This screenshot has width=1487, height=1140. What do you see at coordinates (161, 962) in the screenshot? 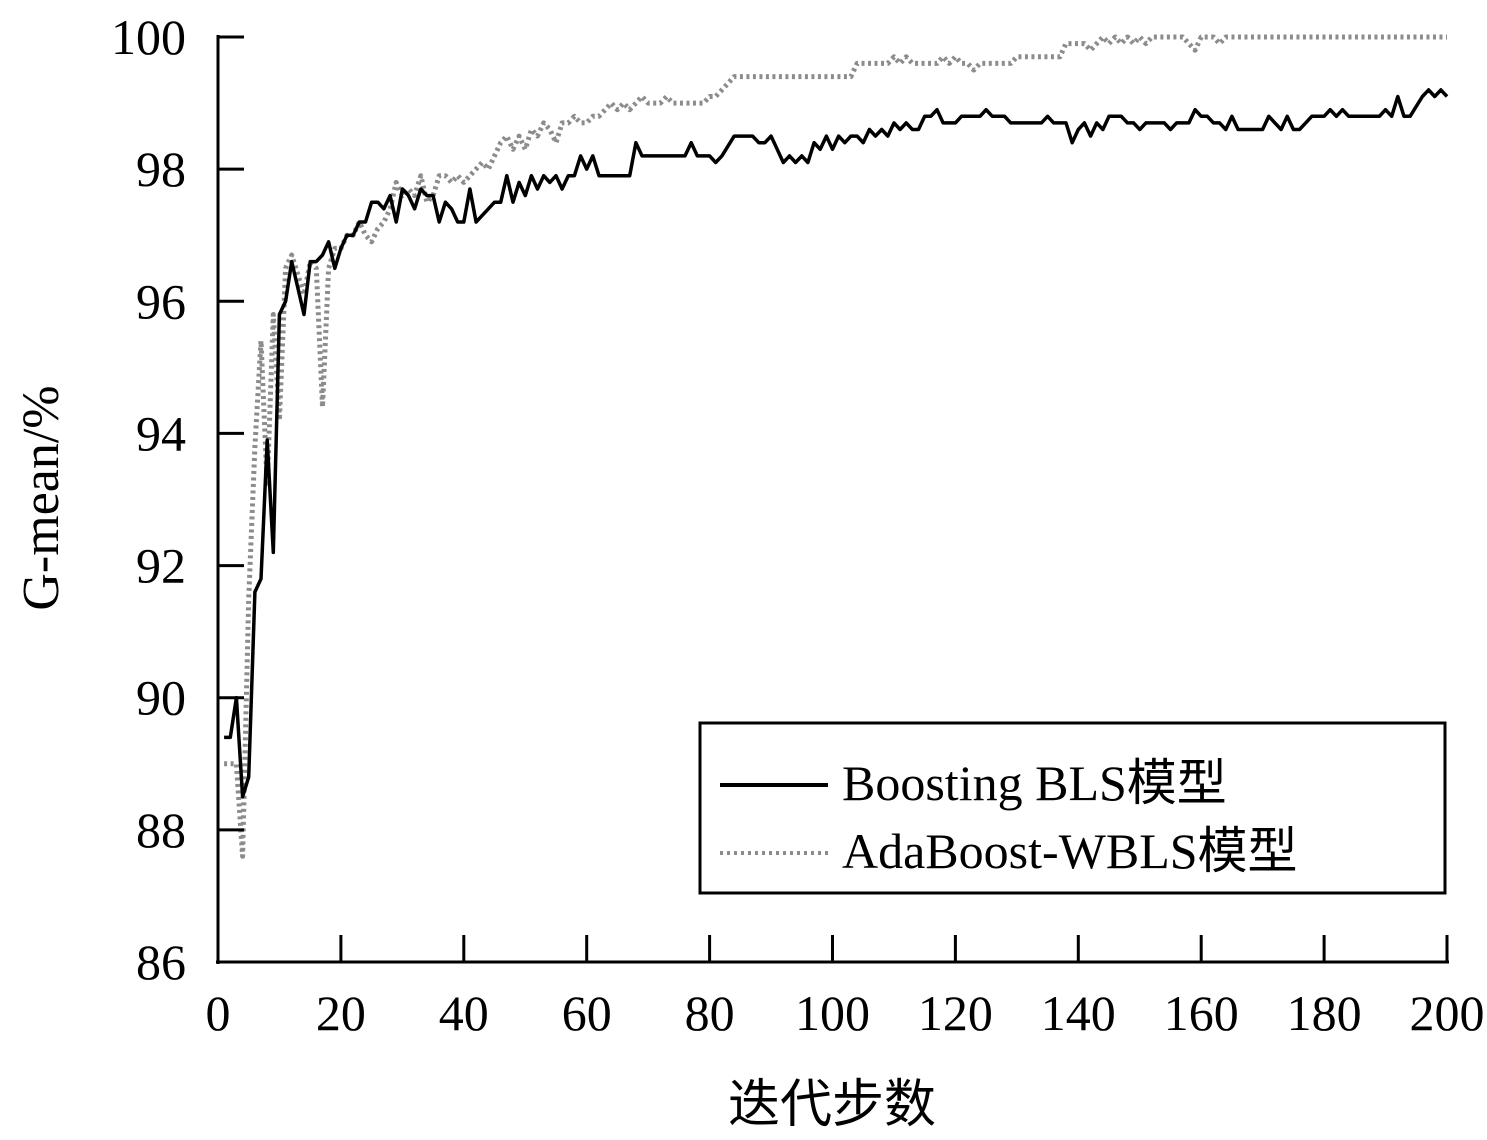
I see `y-tick-label: 86` at bounding box center [161, 962].